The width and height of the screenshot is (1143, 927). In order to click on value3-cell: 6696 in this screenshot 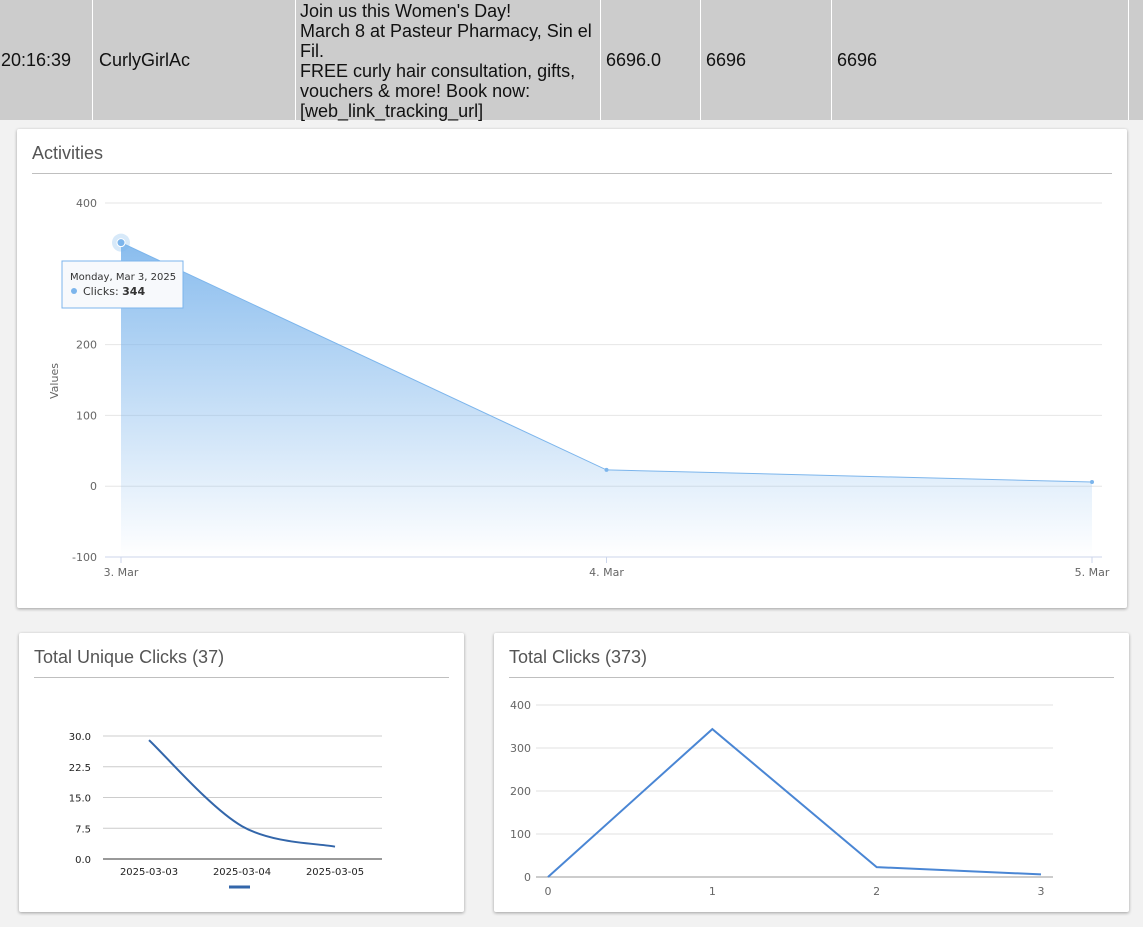, I will do `click(980, 60)`.